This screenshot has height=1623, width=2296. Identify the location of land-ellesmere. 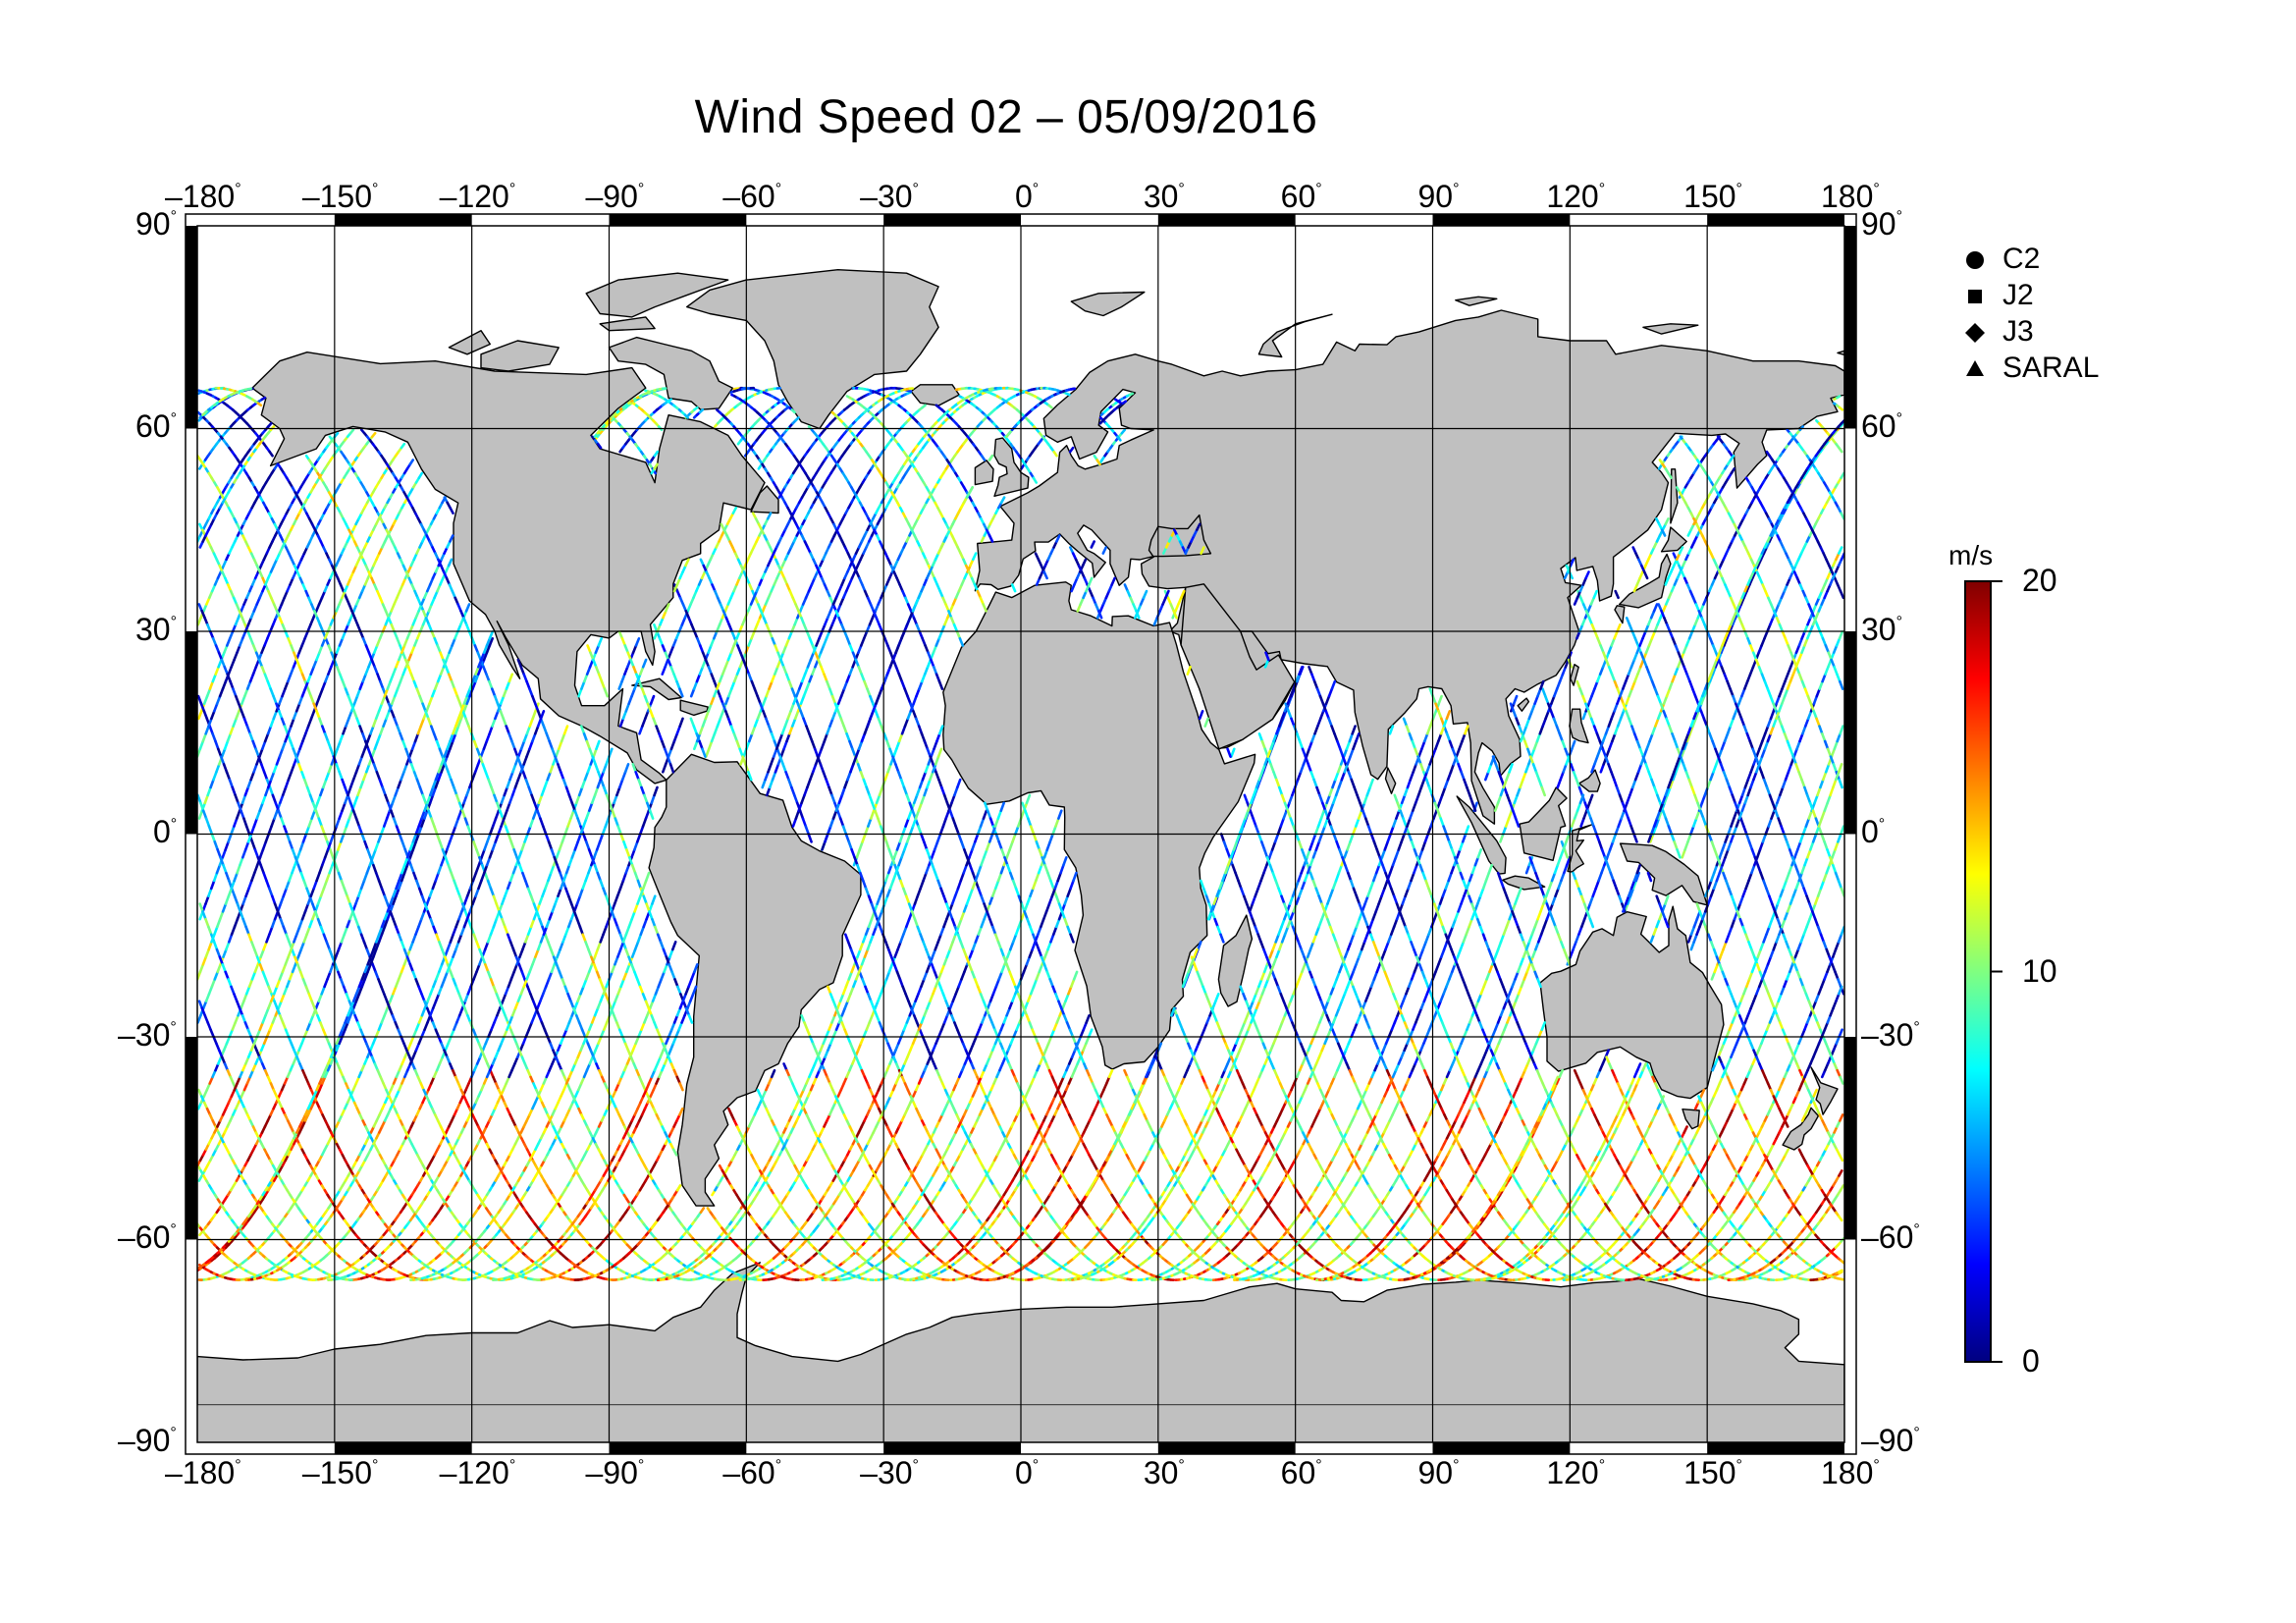
(657, 295).